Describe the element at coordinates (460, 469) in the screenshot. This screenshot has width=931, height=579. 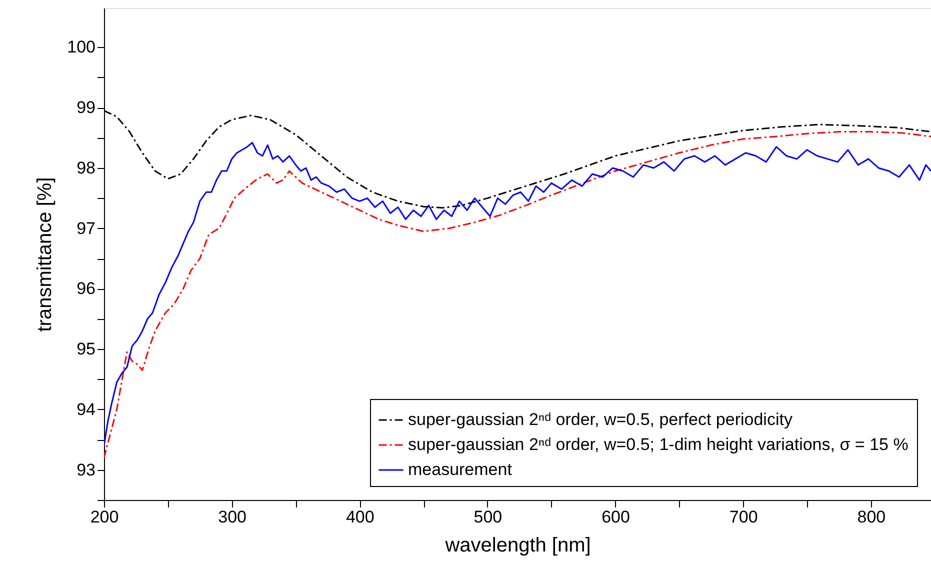
I see `legend-label: measurement` at that location.